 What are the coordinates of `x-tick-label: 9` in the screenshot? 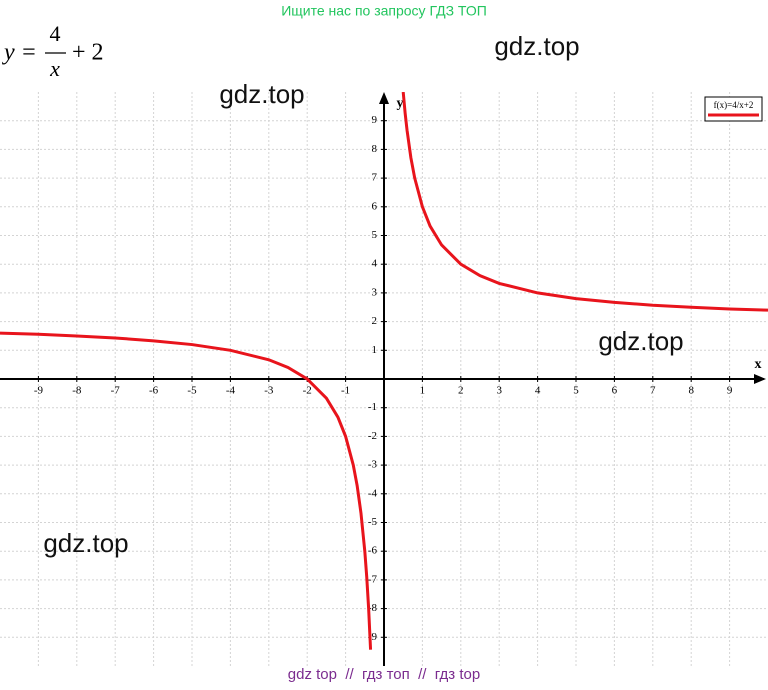 It's located at (730, 391).